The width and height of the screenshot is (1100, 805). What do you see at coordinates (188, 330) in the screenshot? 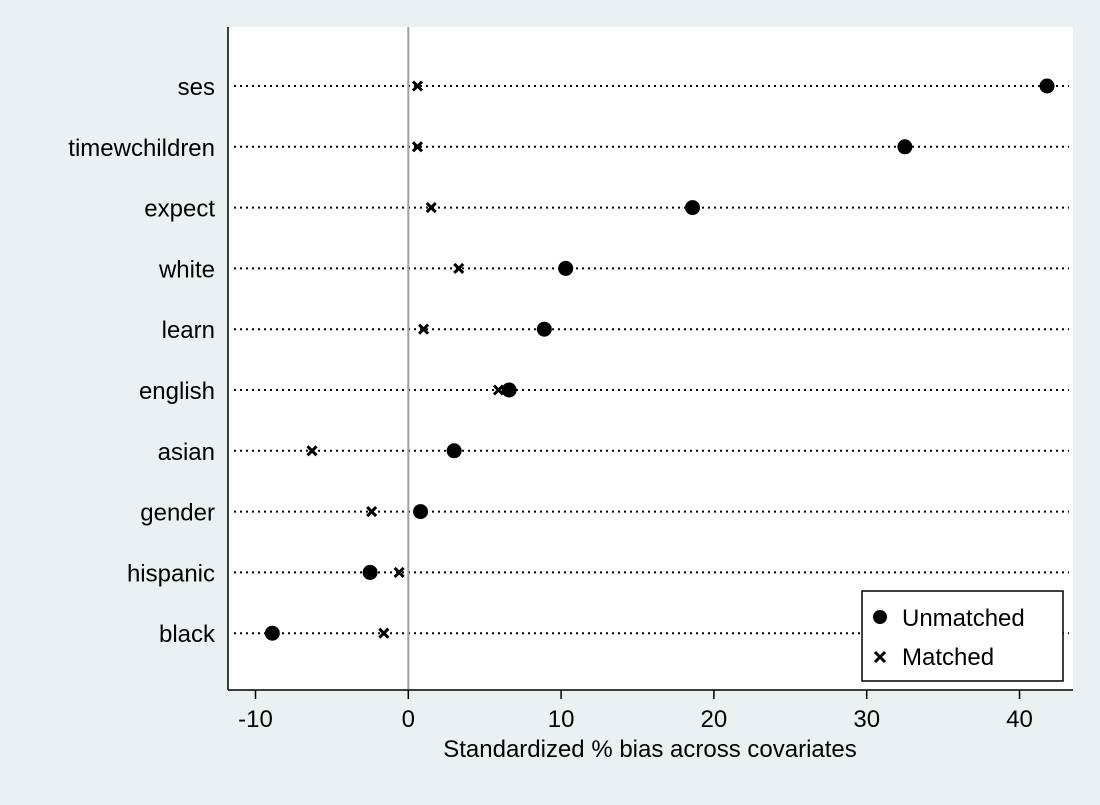
I see `category-label-learn: learn` at bounding box center [188, 330].